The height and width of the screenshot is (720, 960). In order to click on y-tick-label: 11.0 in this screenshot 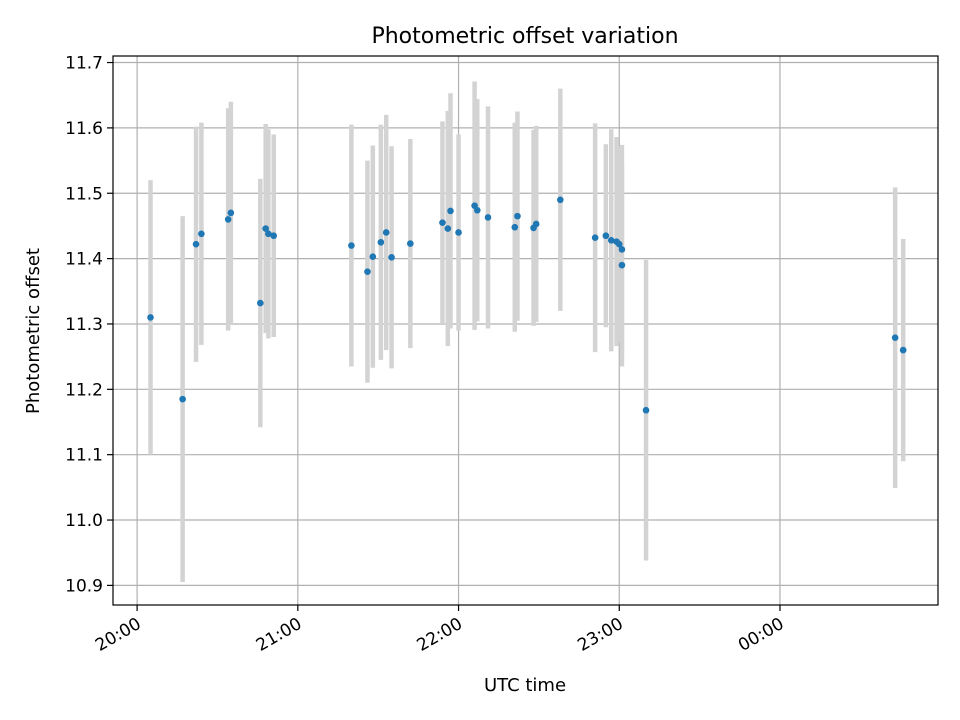, I will do `click(84, 521)`.